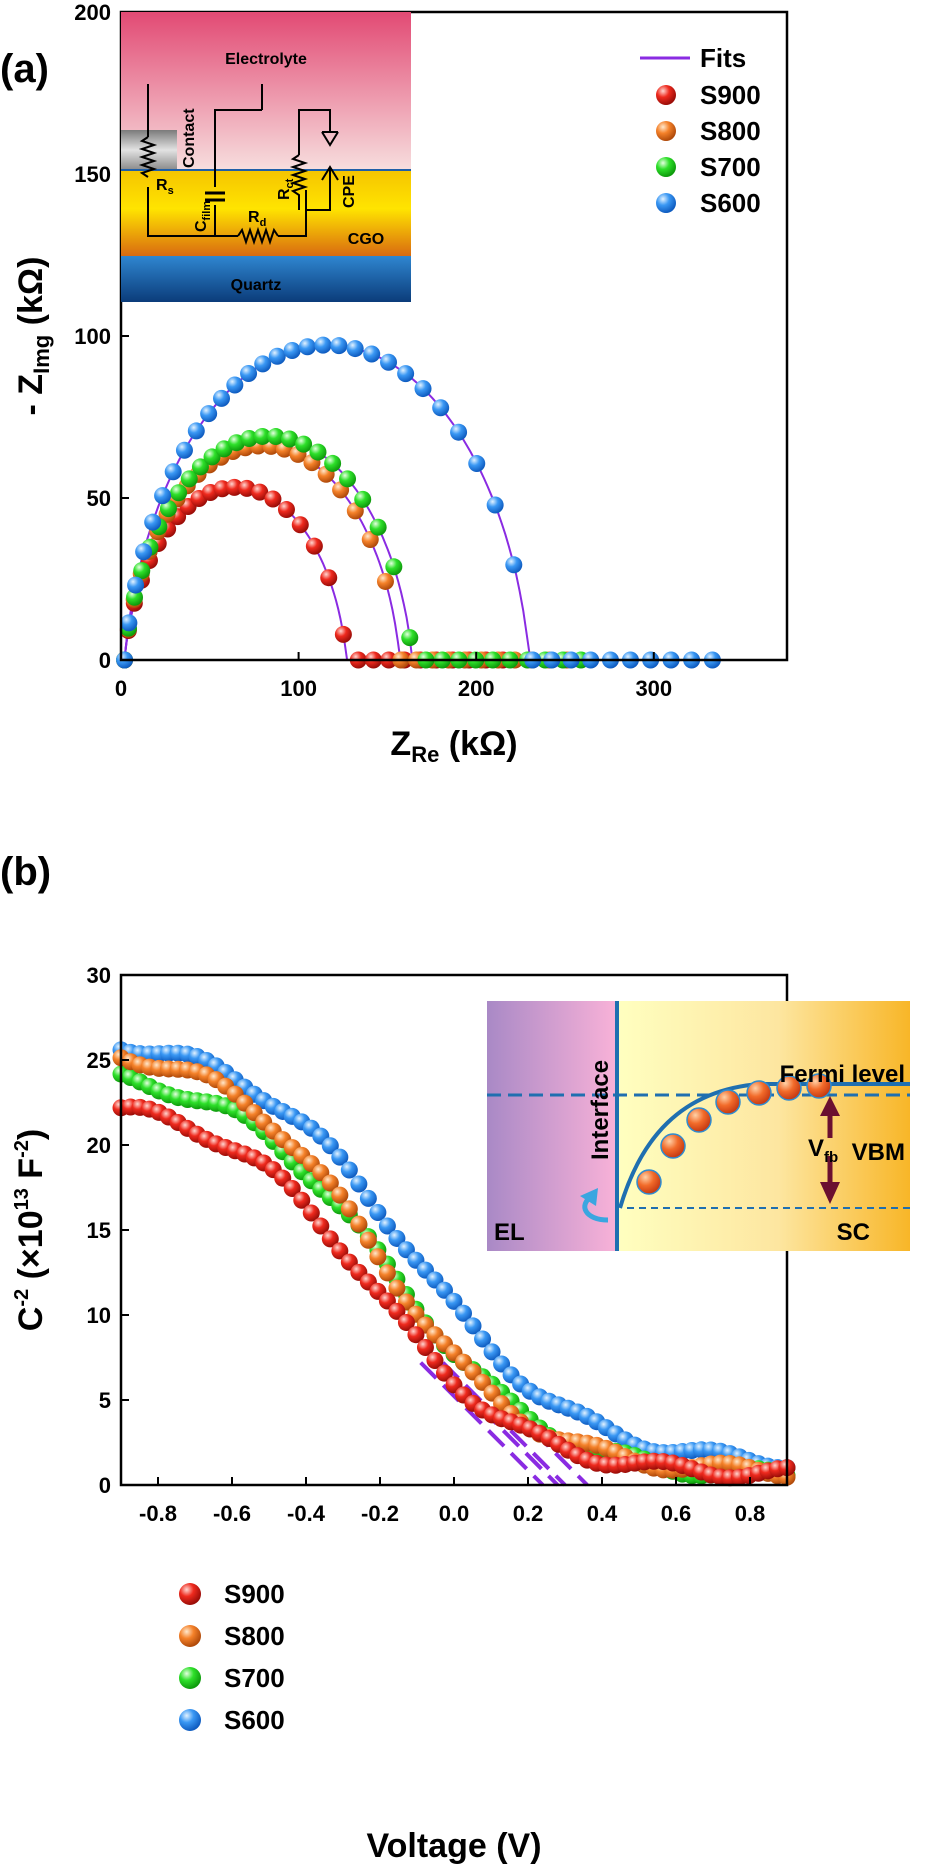  I want to click on rd-resistor, so click(258, 236).